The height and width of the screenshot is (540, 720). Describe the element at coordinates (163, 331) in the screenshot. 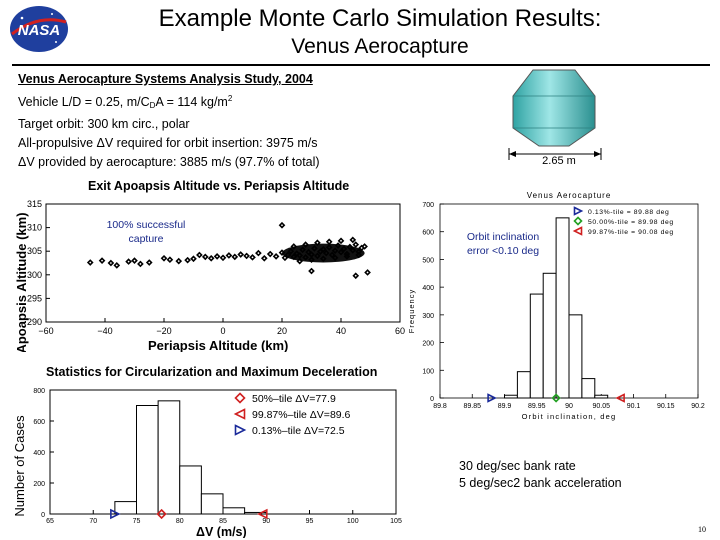

I see `scatter-xtick-label: −20` at that location.